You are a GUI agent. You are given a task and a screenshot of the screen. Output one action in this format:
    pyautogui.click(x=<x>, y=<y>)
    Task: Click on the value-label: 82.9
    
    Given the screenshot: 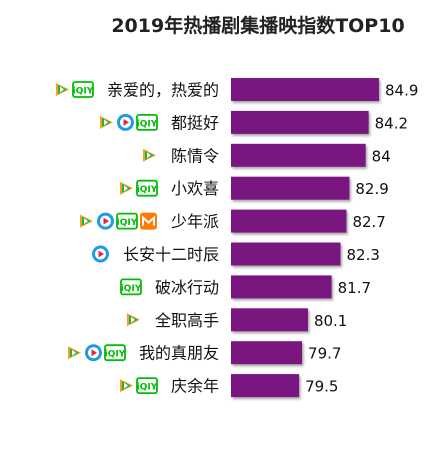 What is the action you would take?
    pyautogui.click(x=371, y=189)
    